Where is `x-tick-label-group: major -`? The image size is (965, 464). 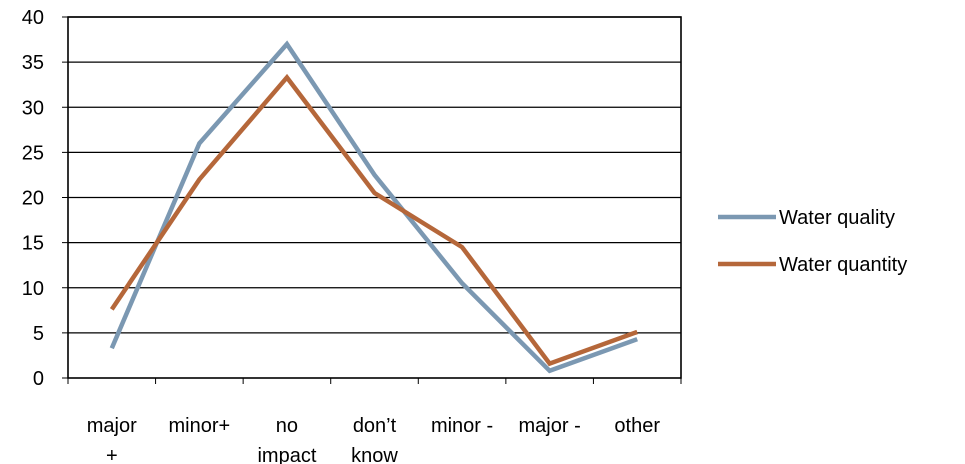 x-tick-label-group: major - is located at coordinates (550, 426).